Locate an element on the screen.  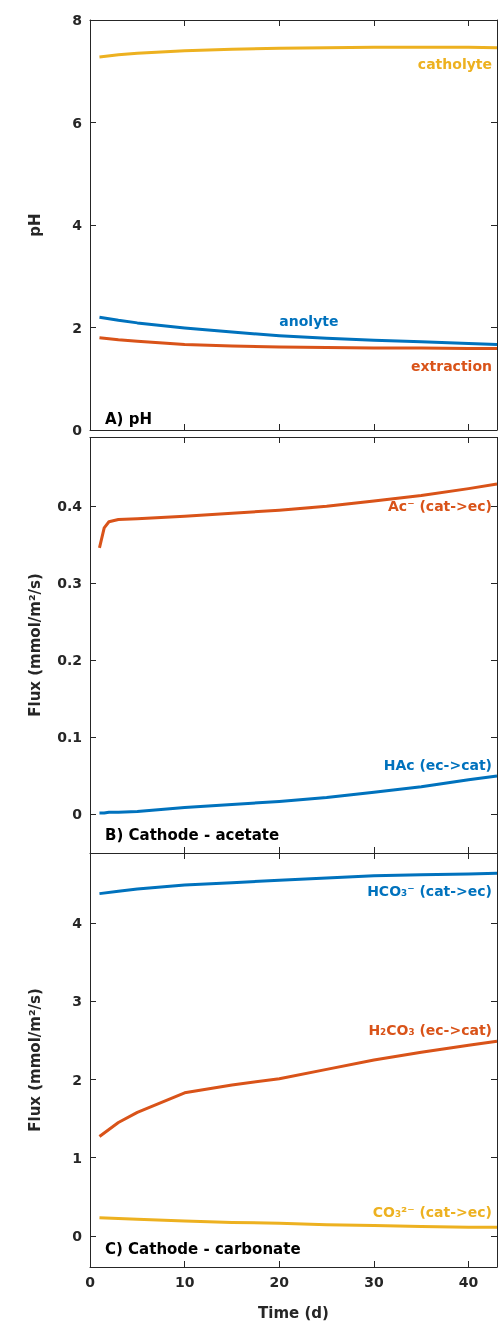
x-tick-label: 20 is located at coordinates (279, 1282).